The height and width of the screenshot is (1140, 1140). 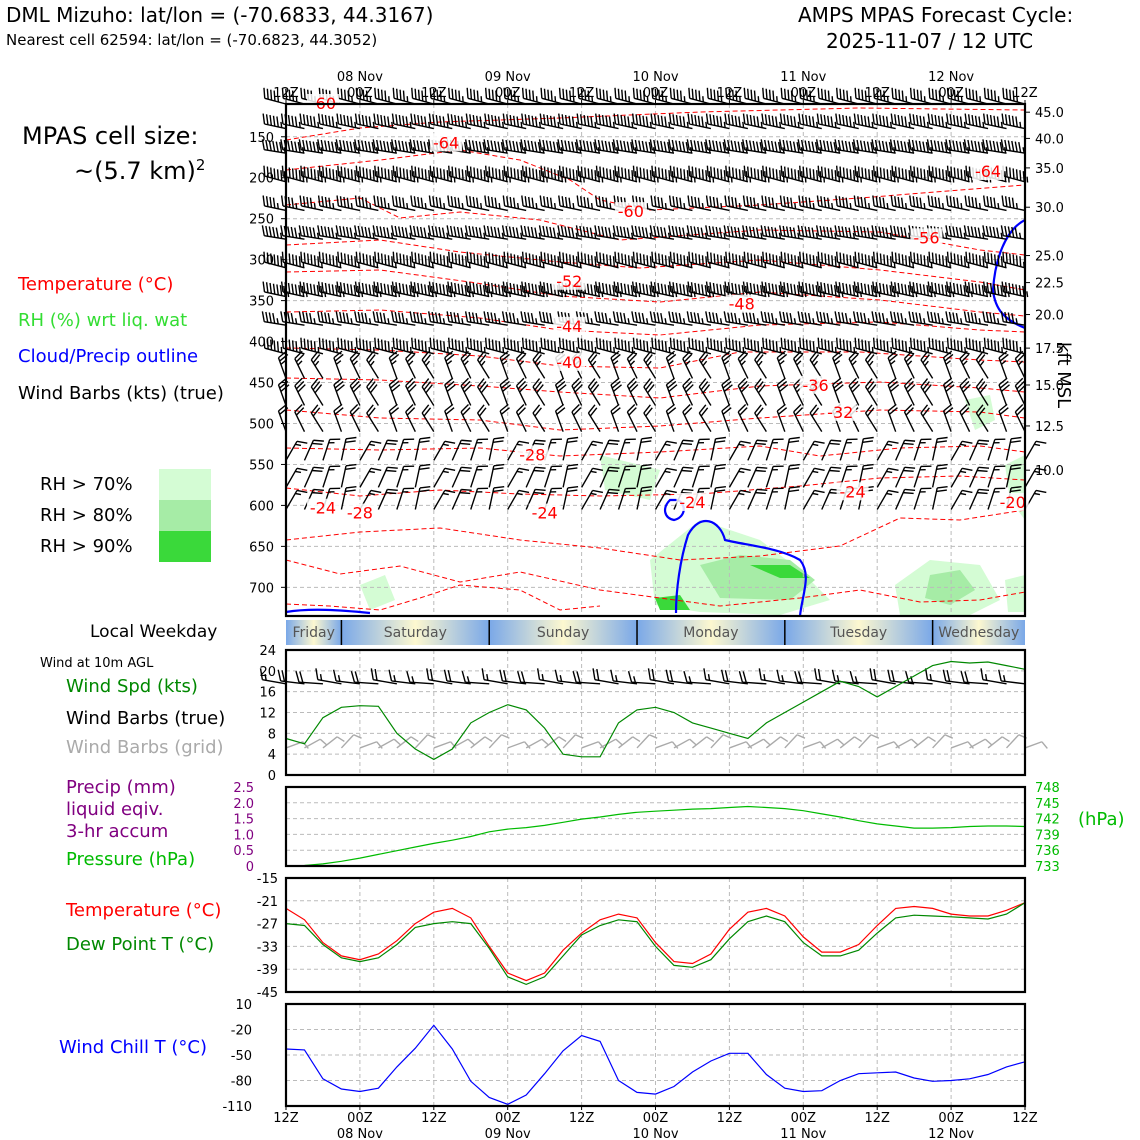 What do you see at coordinates (951, 77) in the screenshot?
I see `top-date-label: 12 Nov` at bounding box center [951, 77].